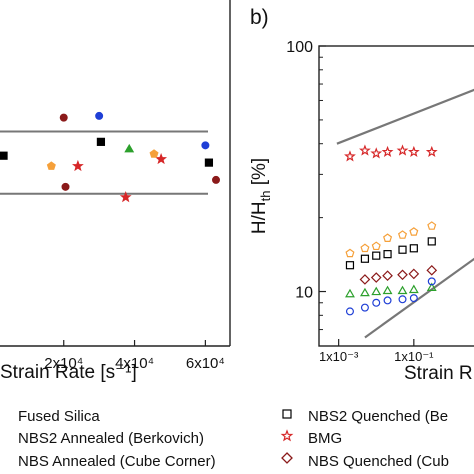 The width and height of the screenshot is (474, 474). What do you see at coordinates (261, 196) in the screenshot?
I see `panel-b-y-axis-label: H/Hth [%]` at bounding box center [261, 196].